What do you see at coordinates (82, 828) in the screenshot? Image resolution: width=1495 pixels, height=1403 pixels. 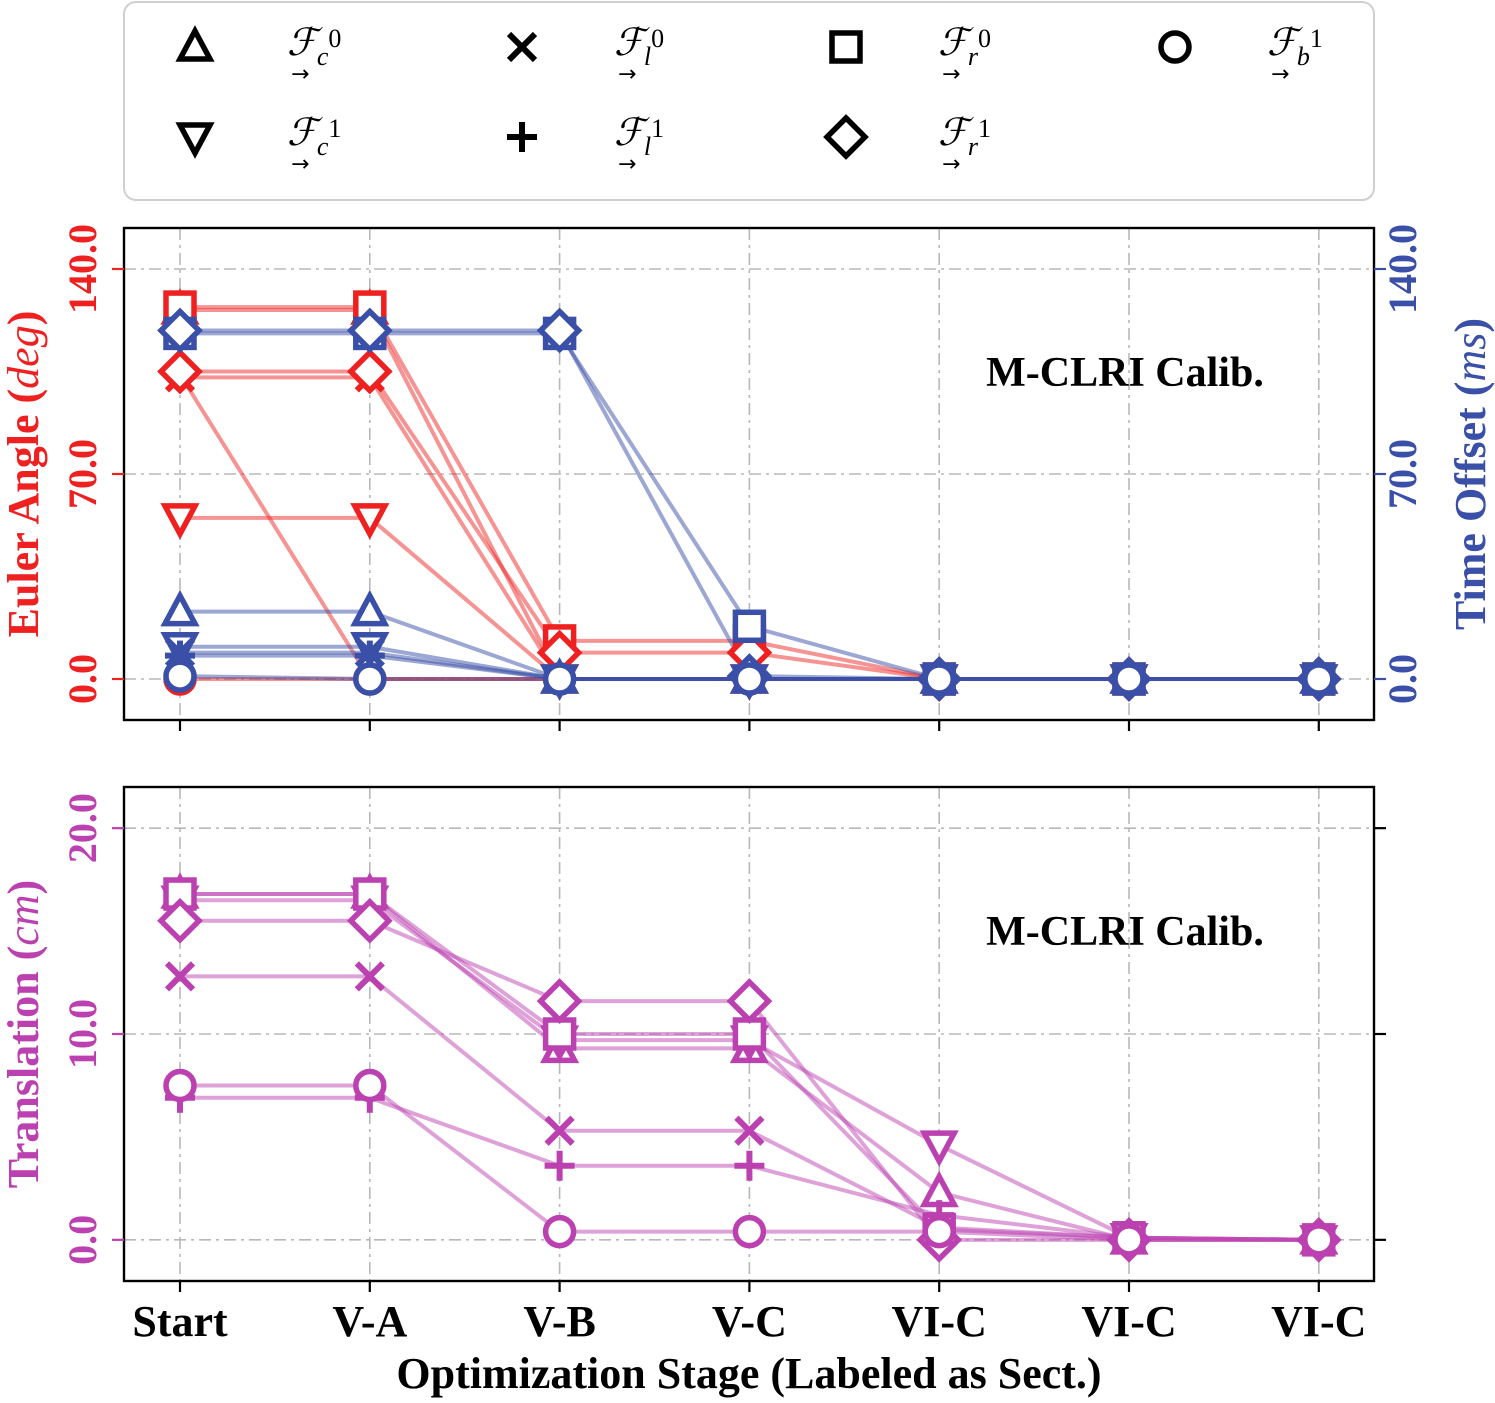 I see `y-tick-label: 20.0` at bounding box center [82, 828].